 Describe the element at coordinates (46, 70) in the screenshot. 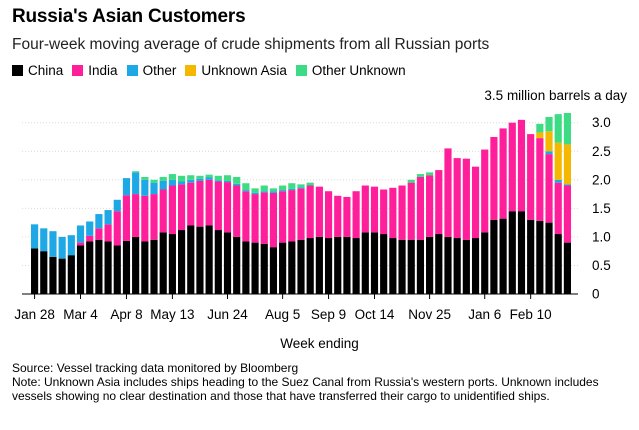

I see `legend-label-china: China` at that location.